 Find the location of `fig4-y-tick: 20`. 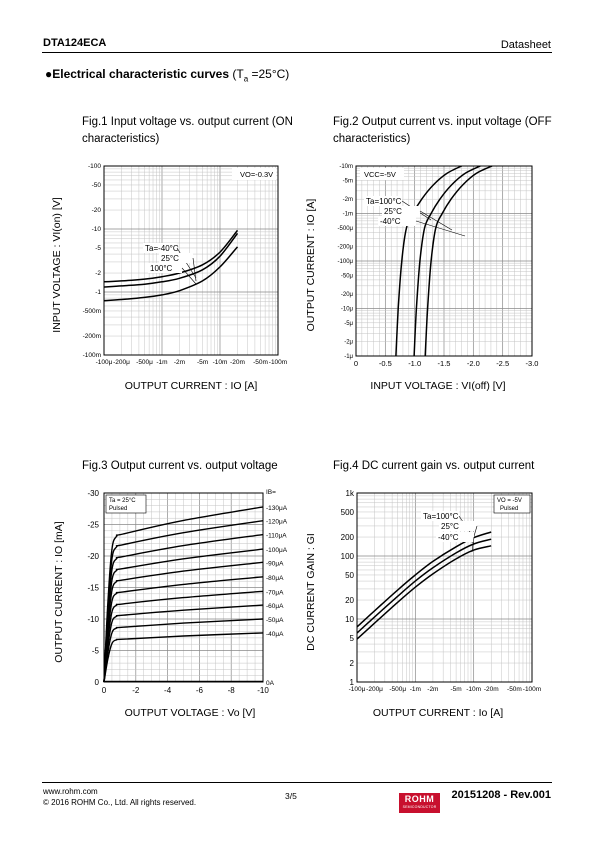

fig4-y-tick: 20 is located at coordinates (349, 600).